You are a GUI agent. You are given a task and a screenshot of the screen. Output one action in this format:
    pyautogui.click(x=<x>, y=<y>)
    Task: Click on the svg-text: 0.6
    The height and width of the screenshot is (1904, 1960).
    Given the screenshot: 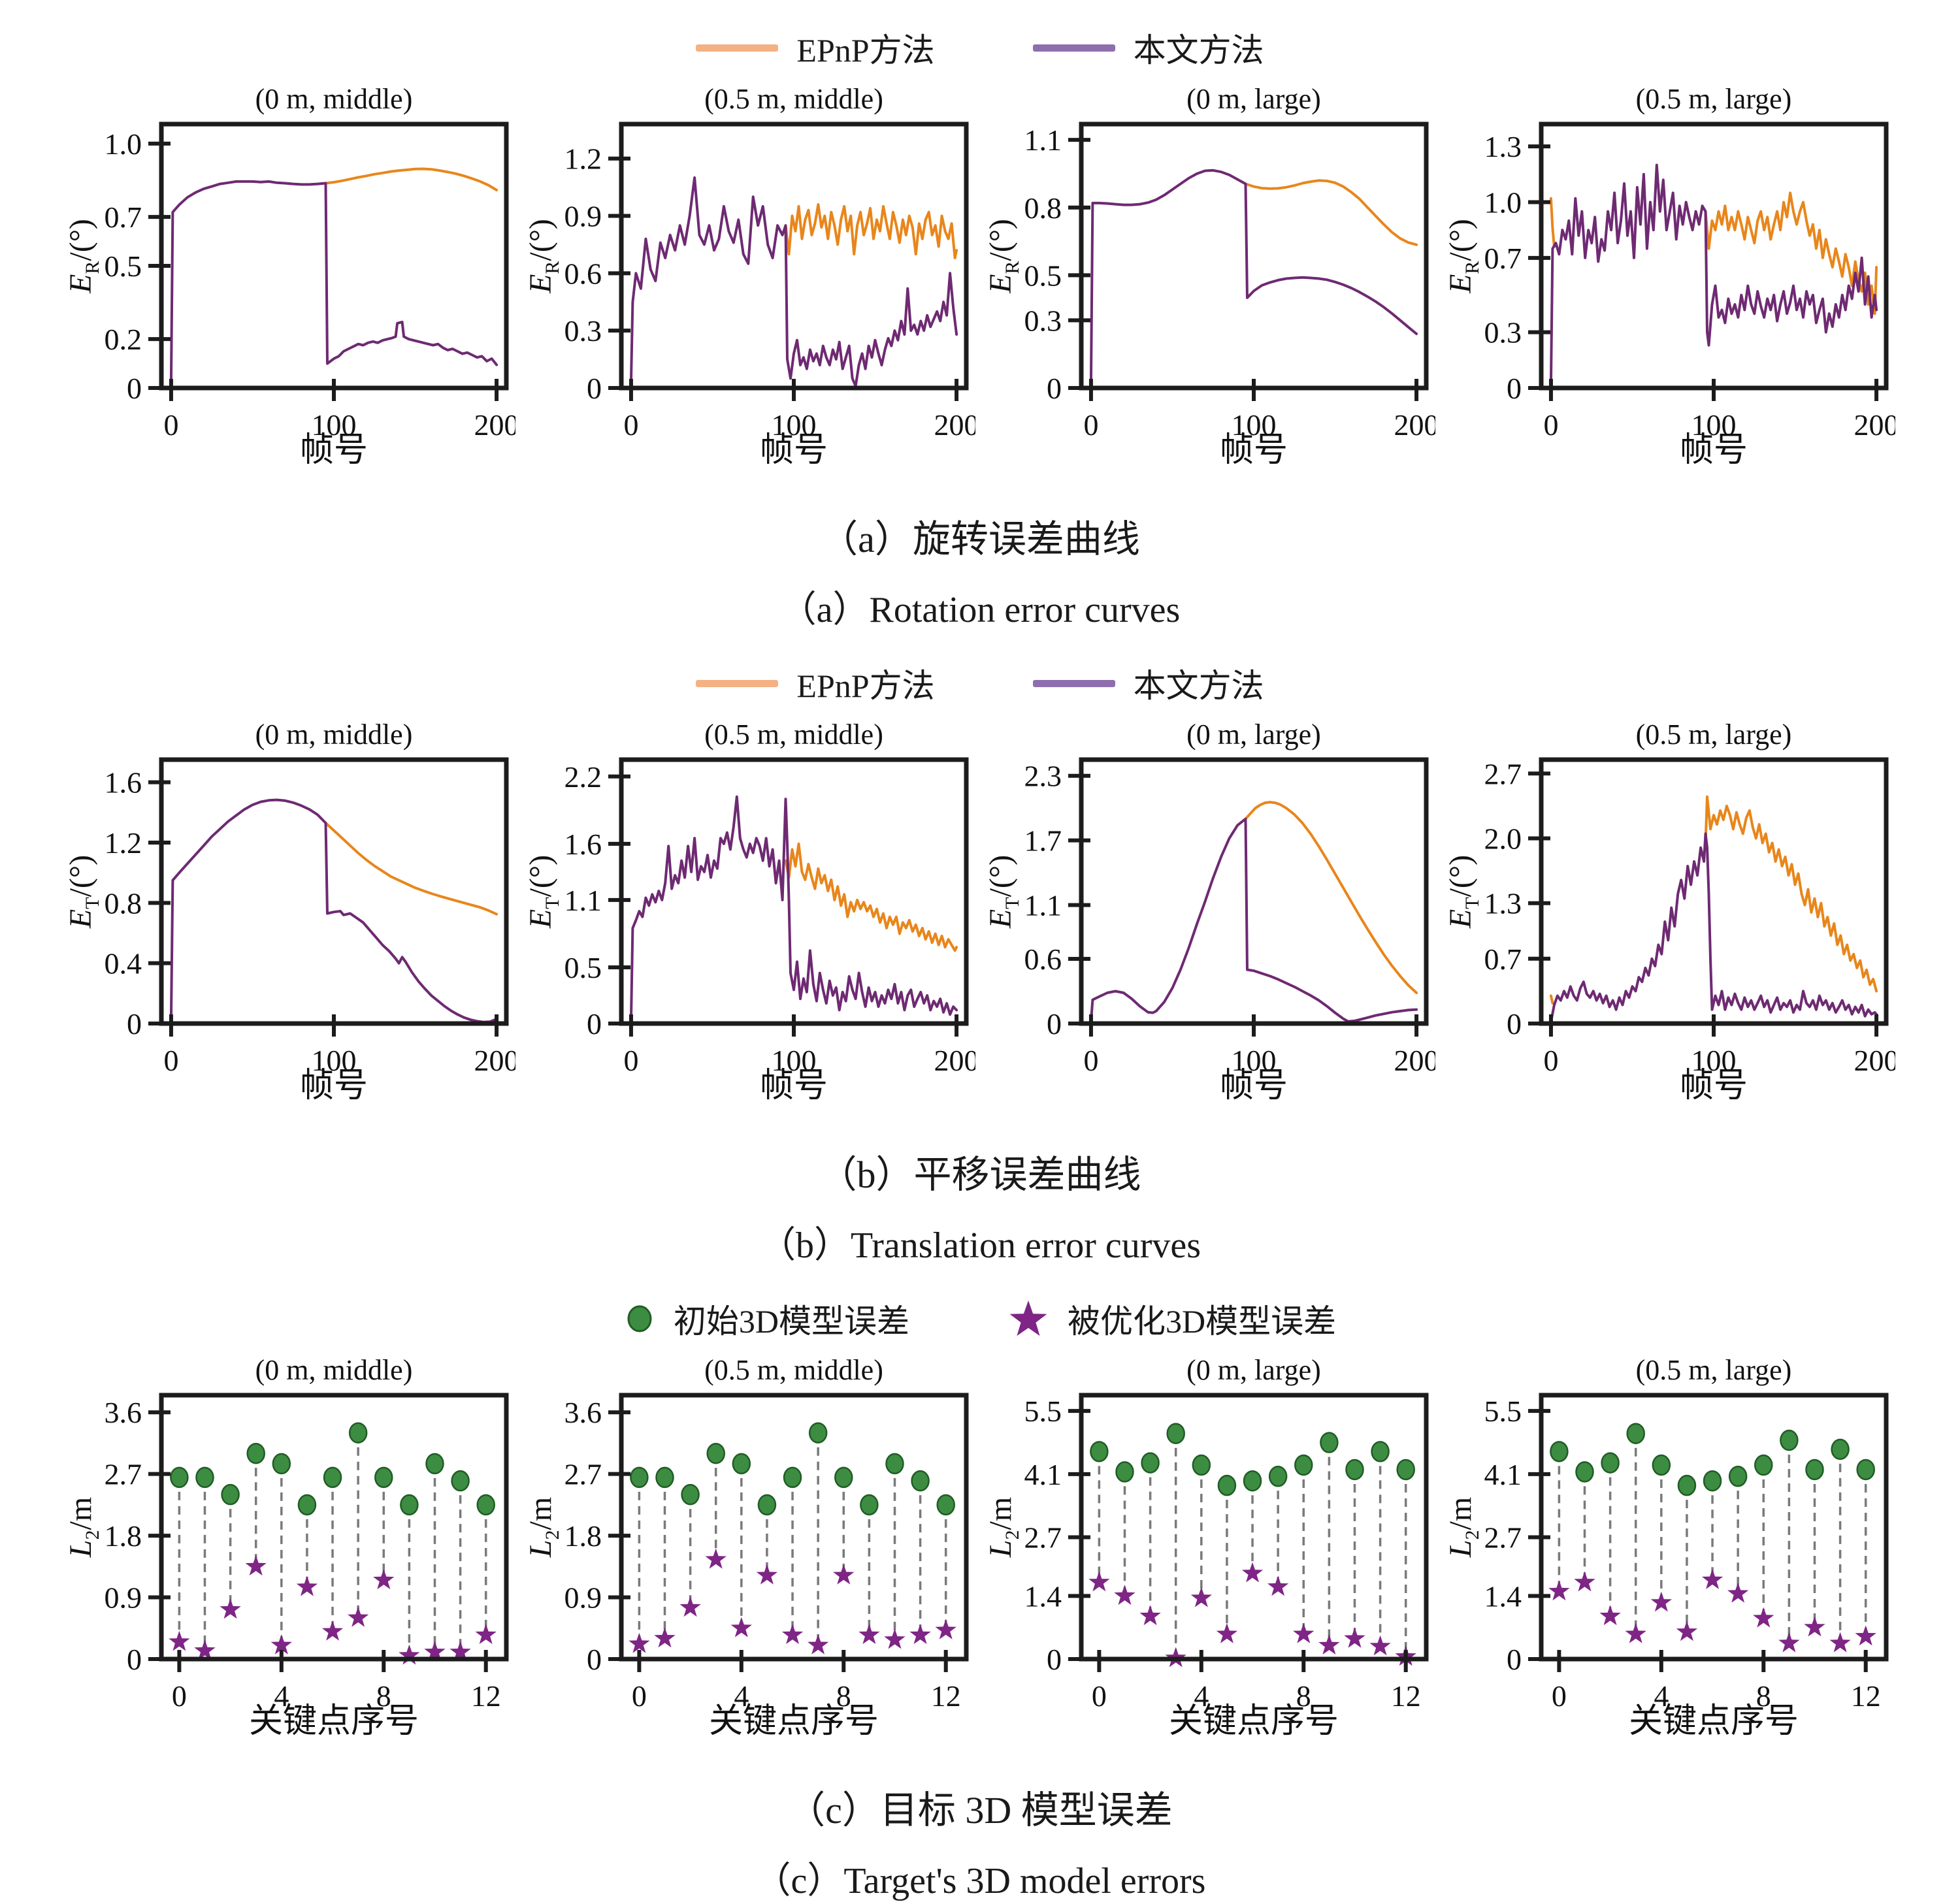 What is the action you would take?
    pyautogui.click(x=583, y=273)
    